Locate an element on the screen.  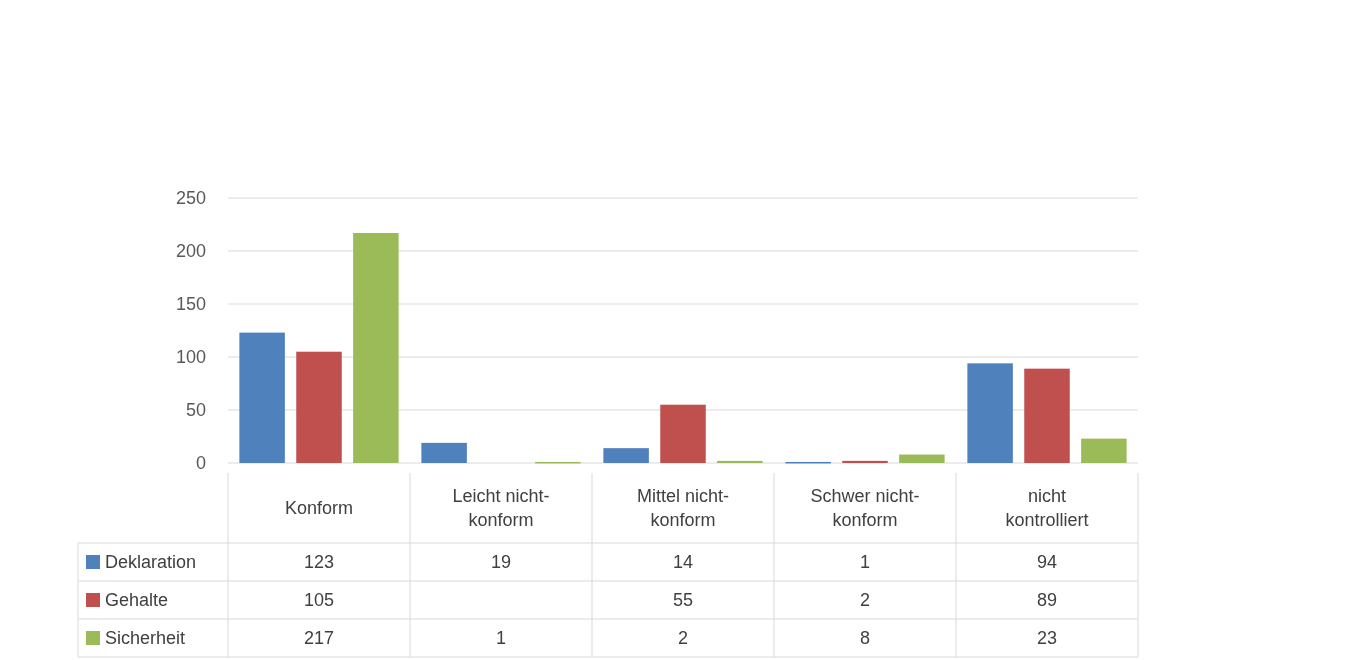
data-label: 105 is located at coordinates (319, 600).